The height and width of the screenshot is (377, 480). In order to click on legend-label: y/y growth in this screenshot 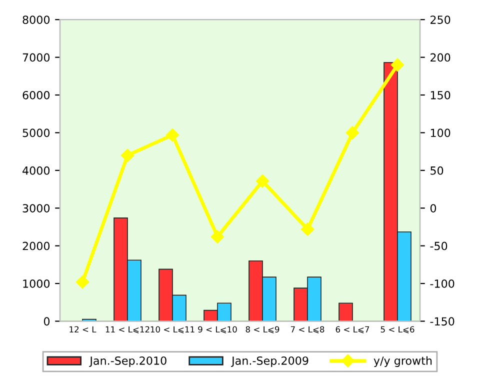, I will do `click(403, 361)`.